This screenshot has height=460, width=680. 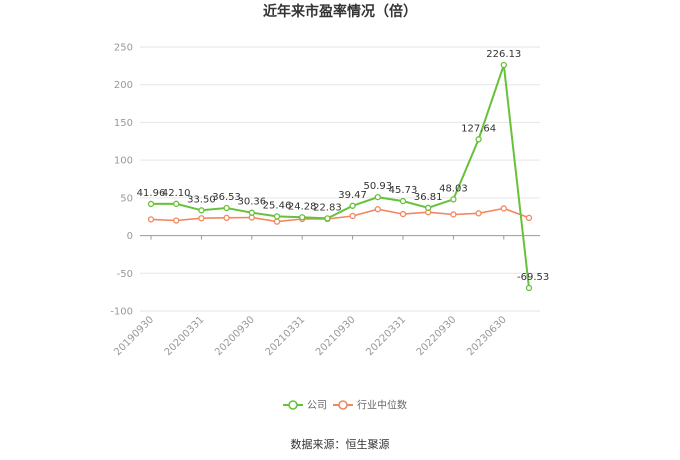 What do you see at coordinates (130, 236) in the screenshot?
I see `y-tick-label: 0` at bounding box center [130, 236].